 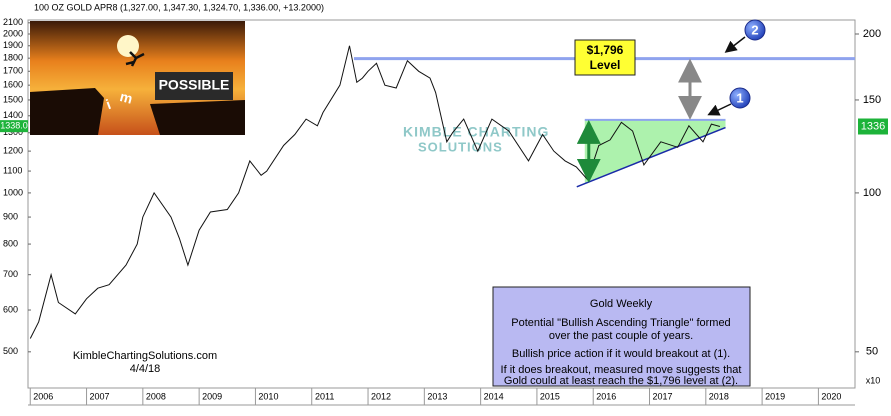 I want to click on x-tick-label: 2007, so click(x=100, y=396).